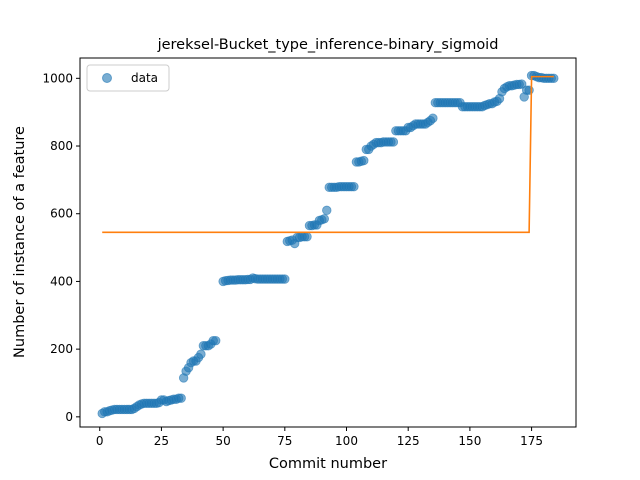 The height and width of the screenshot is (480, 640). What do you see at coordinates (61, 349) in the screenshot?
I see `y-tick-label: 200` at bounding box center [61, 349].